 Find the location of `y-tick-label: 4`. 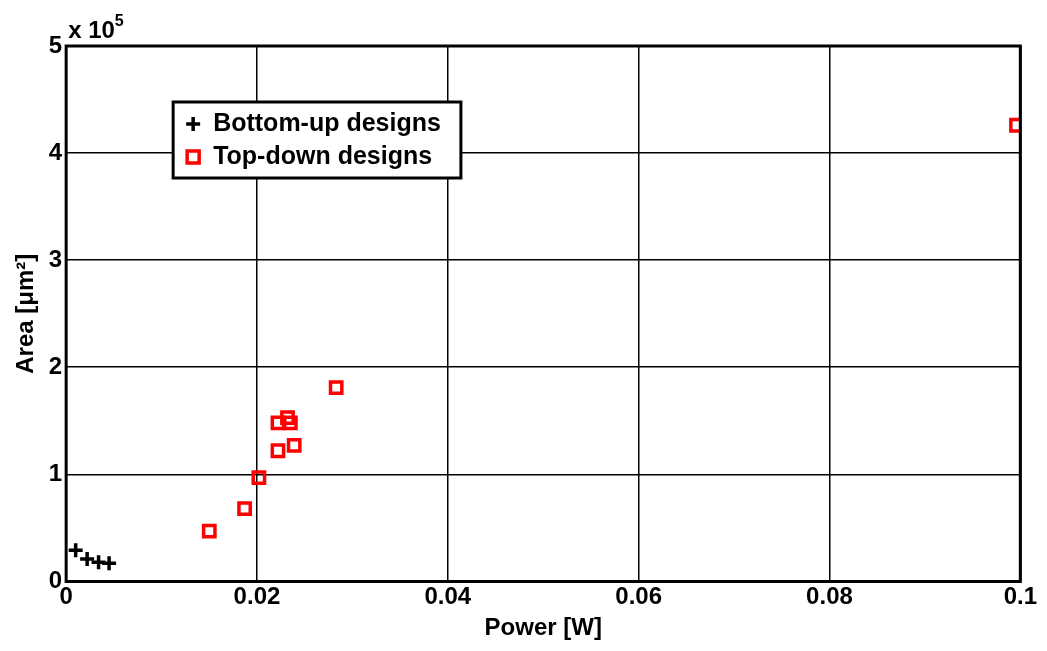

y-tick-label: 4 is located at coordinates (55, 151).